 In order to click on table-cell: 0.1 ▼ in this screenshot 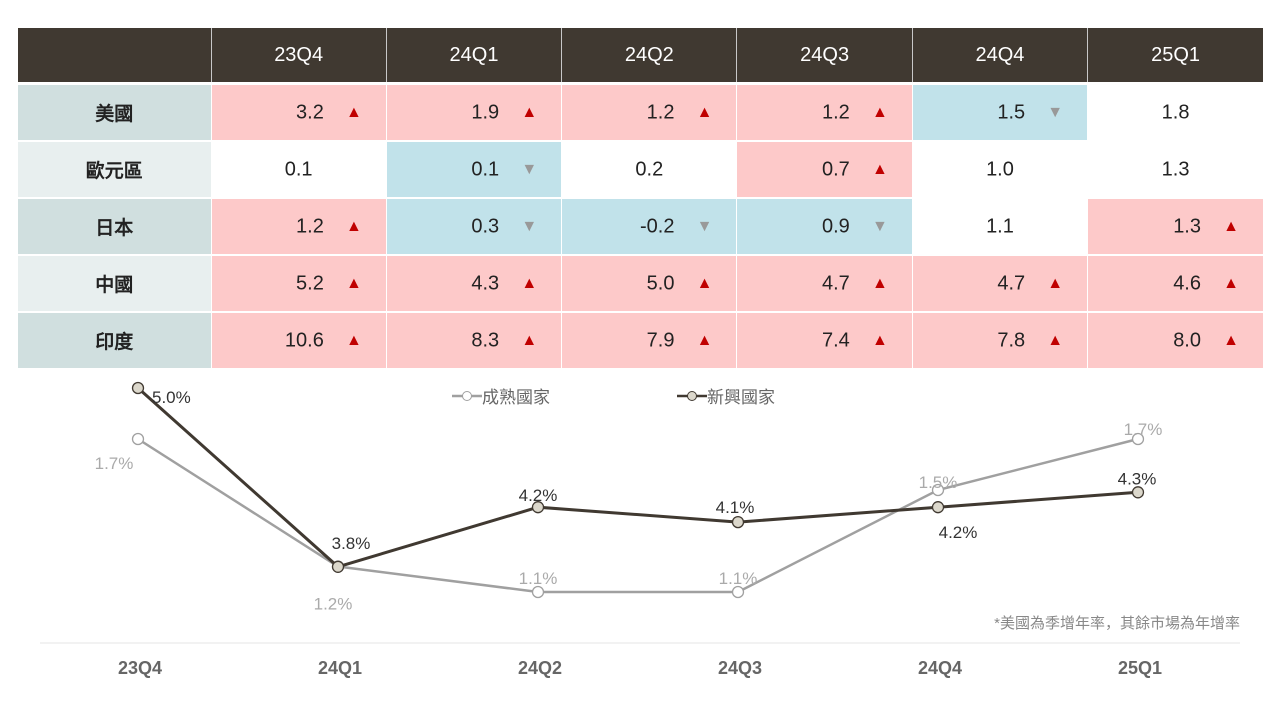, I will do `click(473, 169)`.